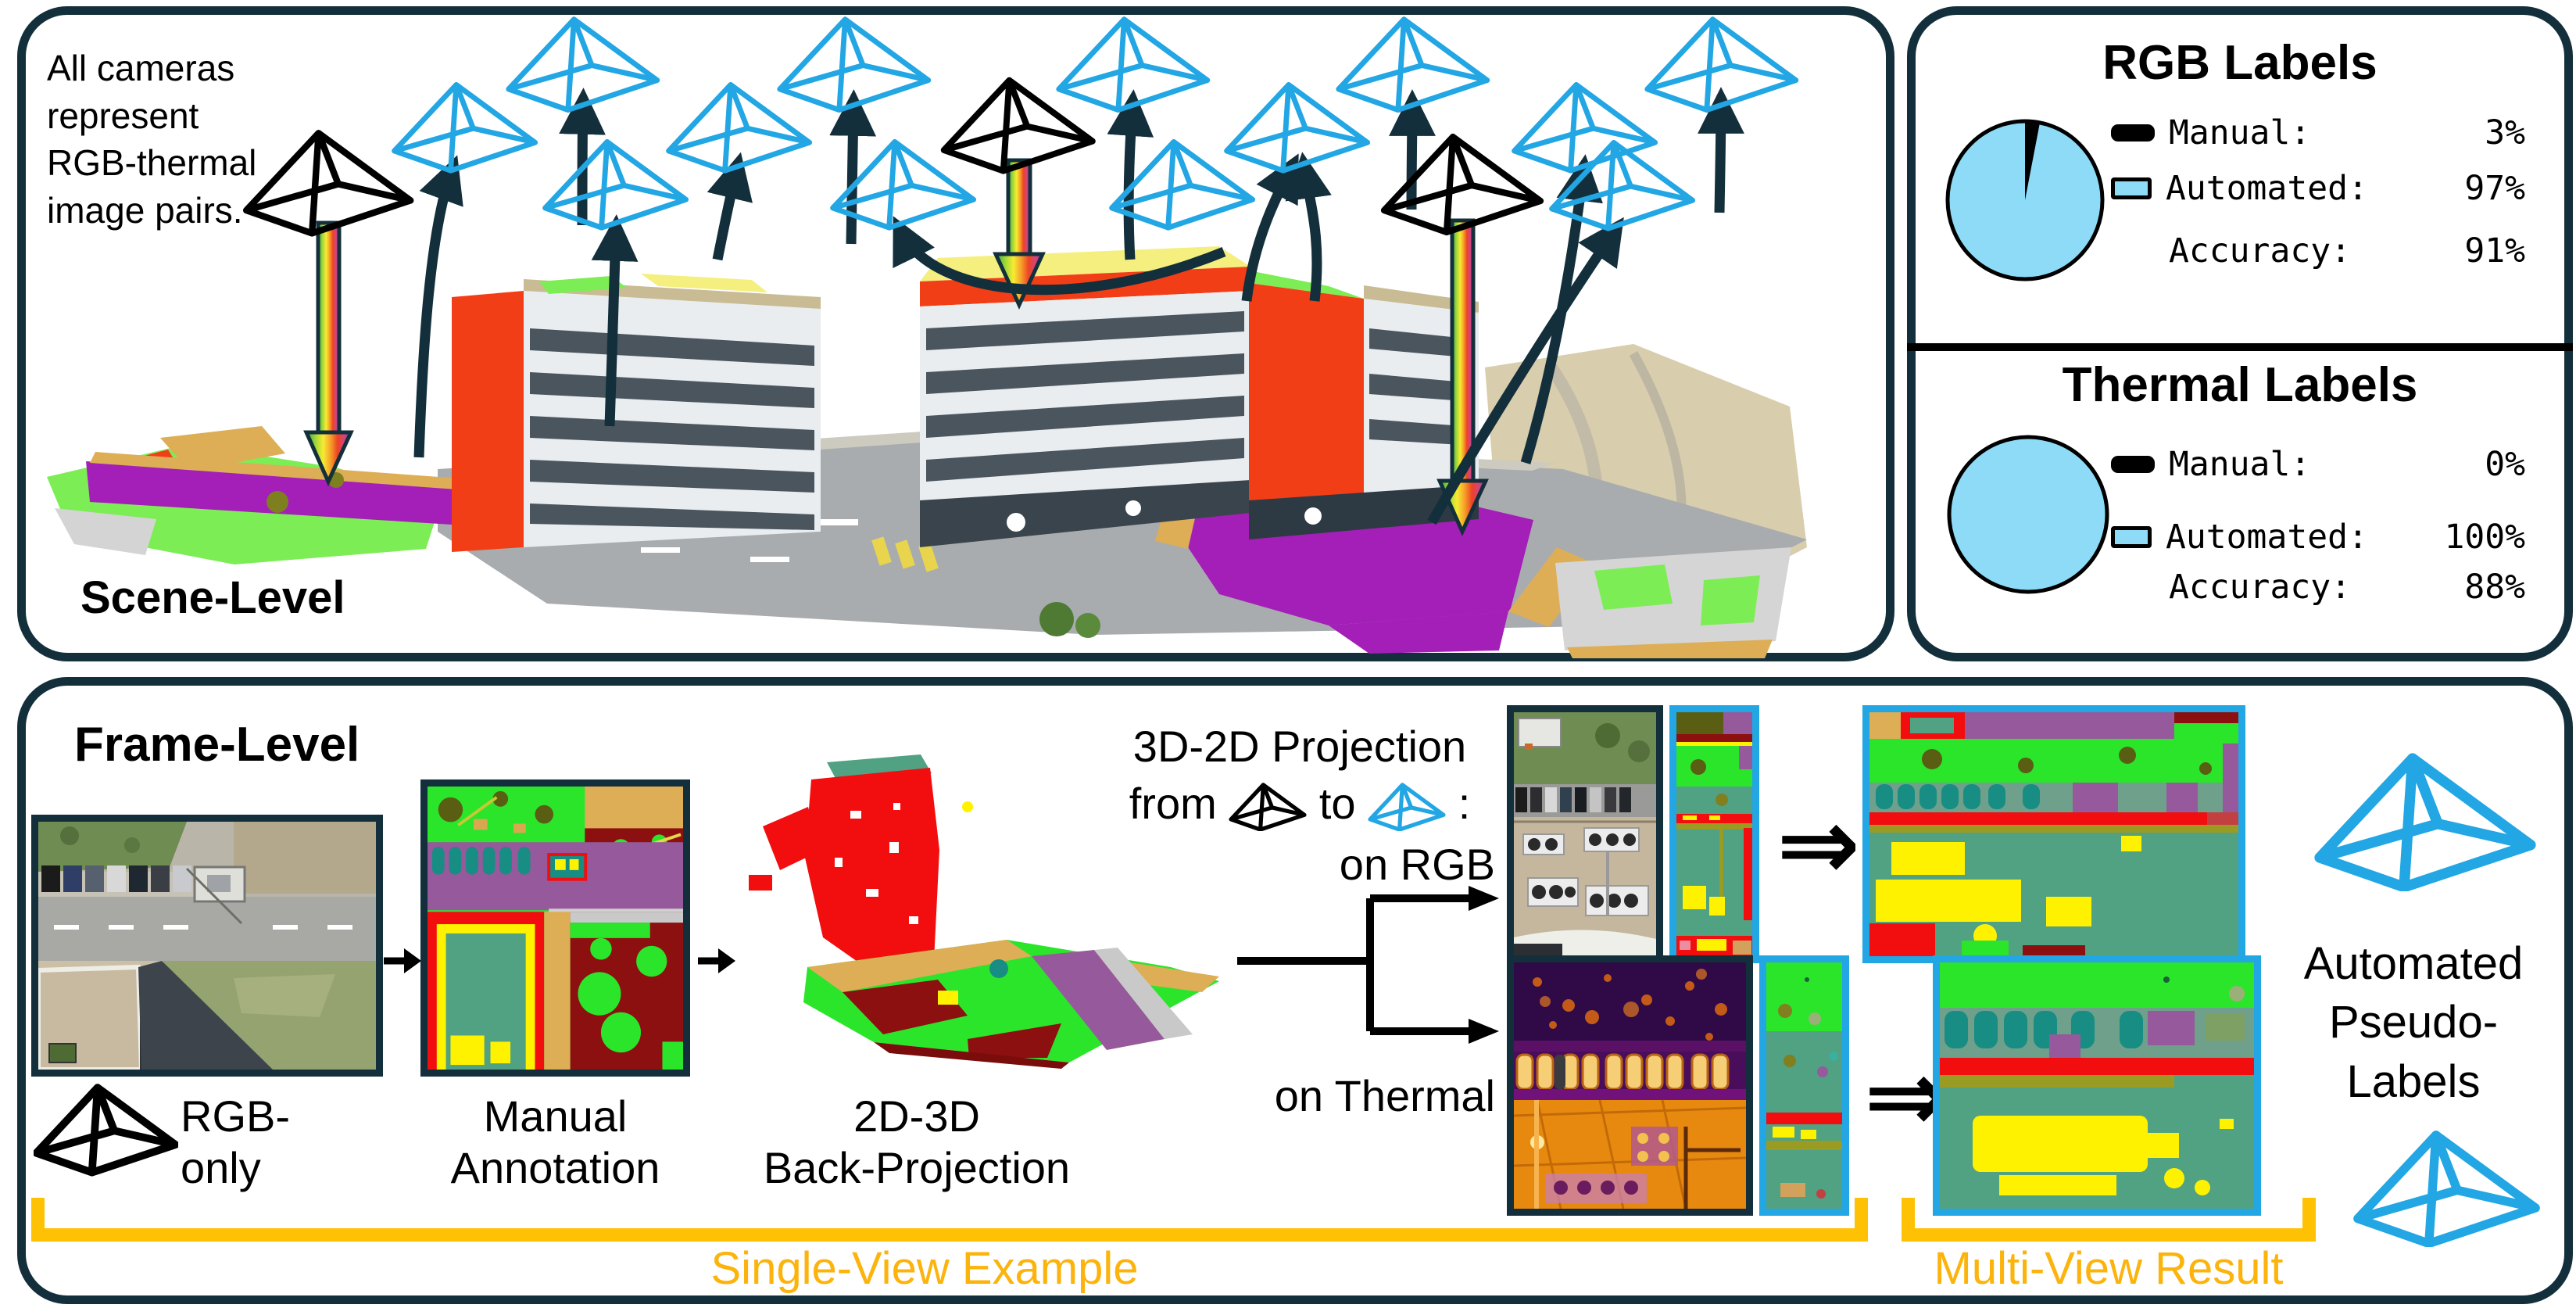 The width and height of the screenshot is (2576, 1308). What do you see at coordinates (235, 1142) in the screenshot?
I see `rgb-only-label: RGB- only` at bounding box center [235, 1142].